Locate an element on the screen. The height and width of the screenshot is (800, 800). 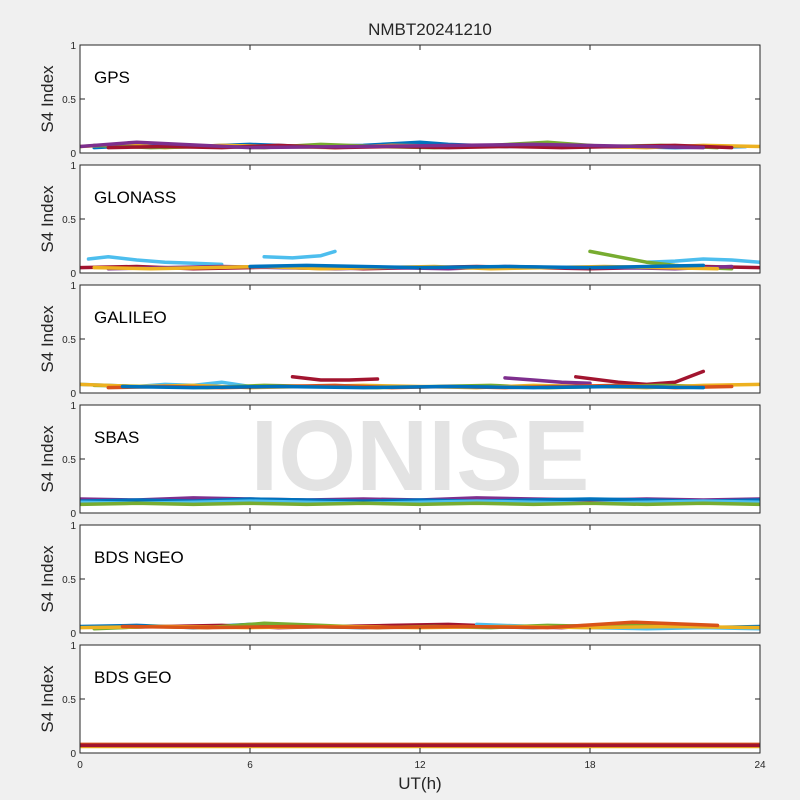
panel-sbas: 0 0.5 1 S4 Index SBAS is located at coordinates (399, 460).